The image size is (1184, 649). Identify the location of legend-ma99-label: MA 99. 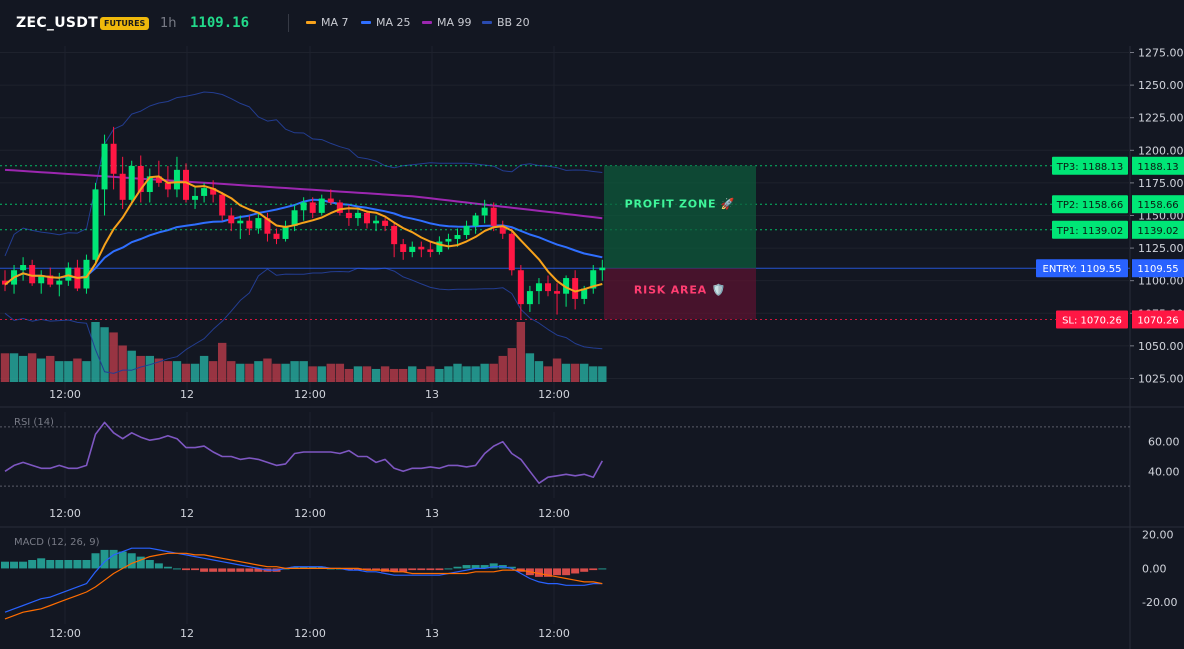
(454, 22).